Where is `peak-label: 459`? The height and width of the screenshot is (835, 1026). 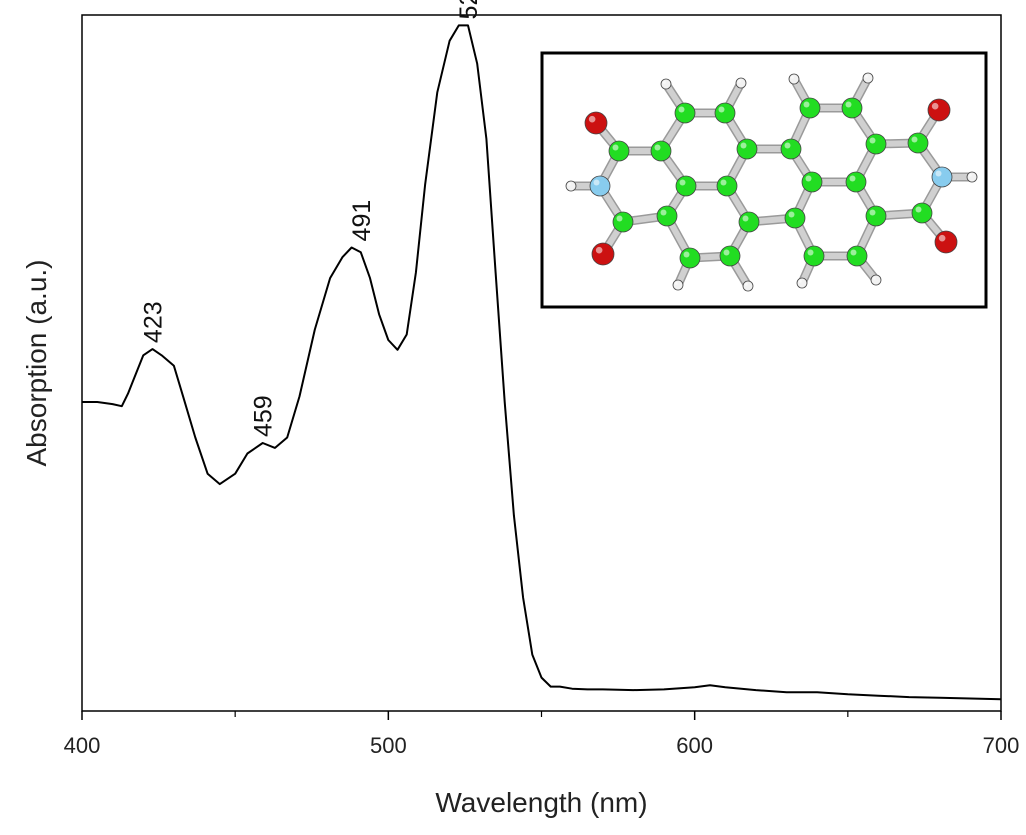 peak-label: 459 is located at coordinates (264, 416).